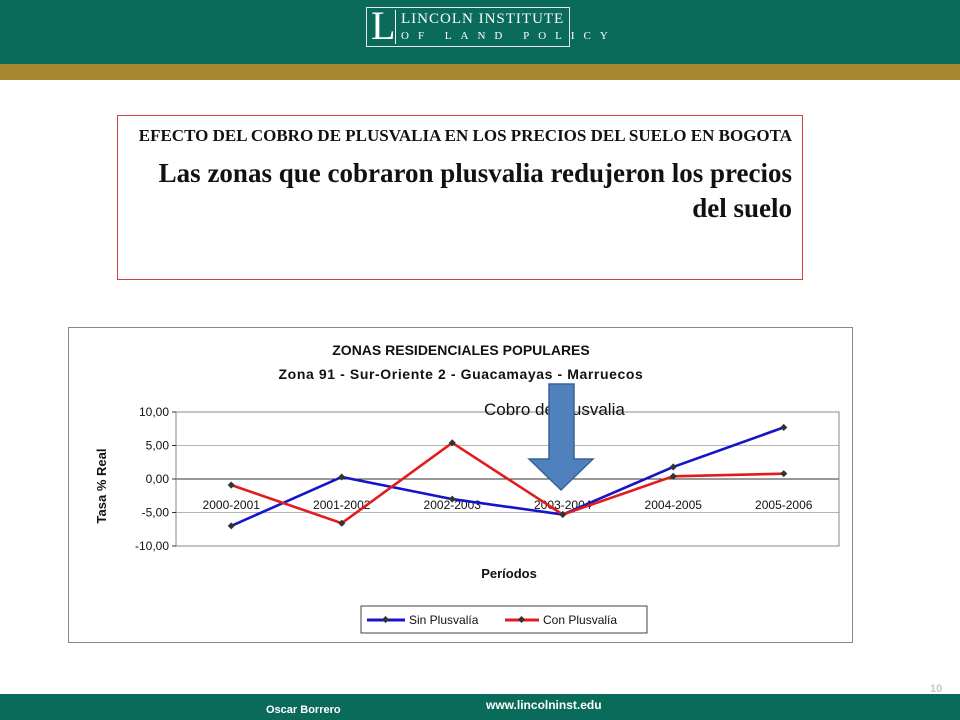 The width and height of the screenshot is (960, 720). What do you see at coordinates (936, 689) in the screenshot?
I see `page-number: 10` at bounding box center [936, 689].